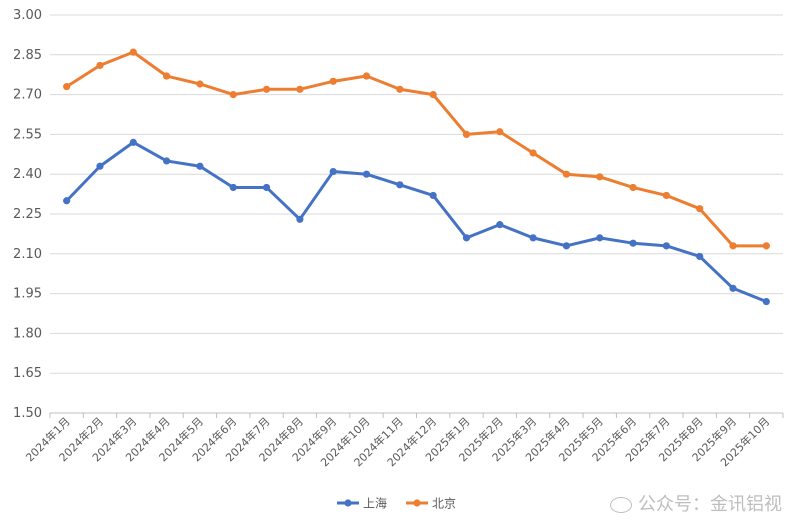 This screenshot has height=524, width=800. What do you see at coordinates (444, 504) in the screenshot?
I see `legend-label: 北京` at bounding box center [444, 504].